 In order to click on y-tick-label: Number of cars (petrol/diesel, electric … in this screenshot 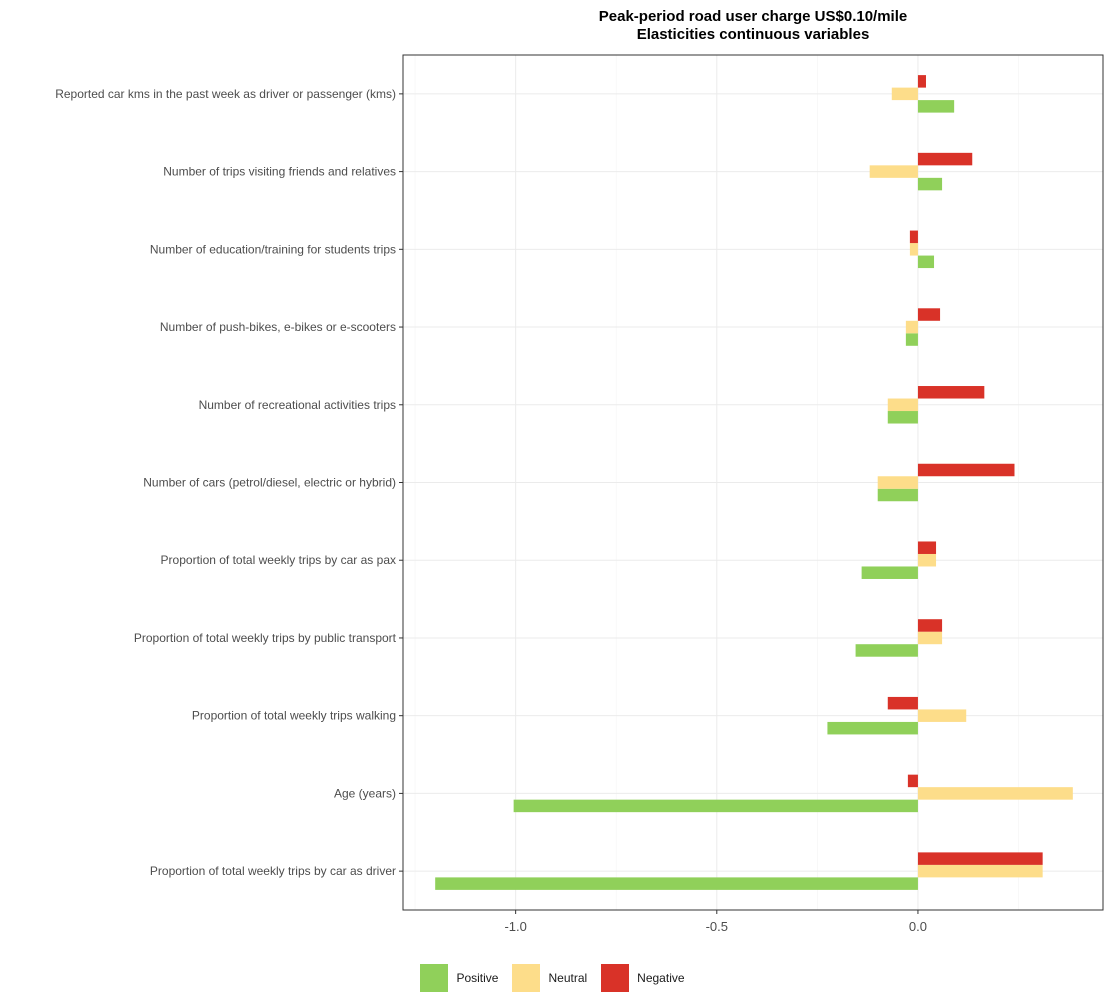, I will do `click(269, 483)`.